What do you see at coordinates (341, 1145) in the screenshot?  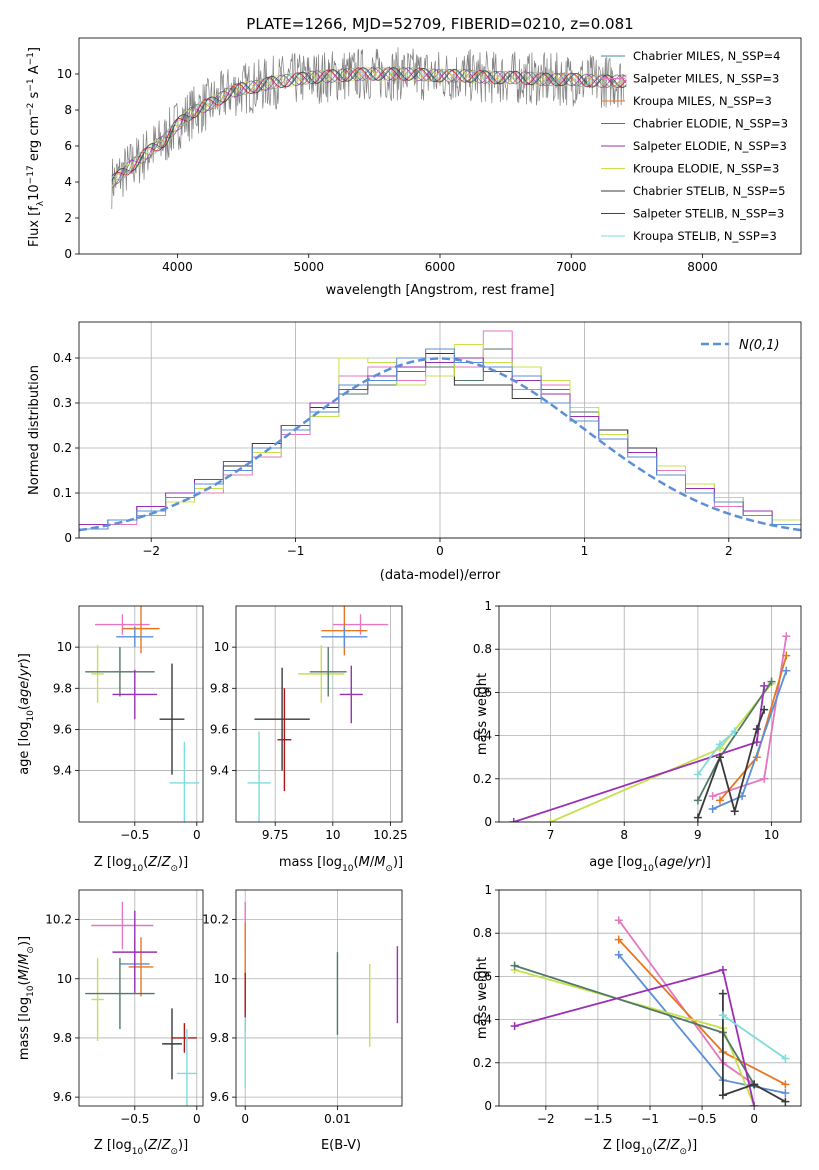 I see `mass-ebv-xlabel: E(B-V)` at bounding box center [341, 1145].